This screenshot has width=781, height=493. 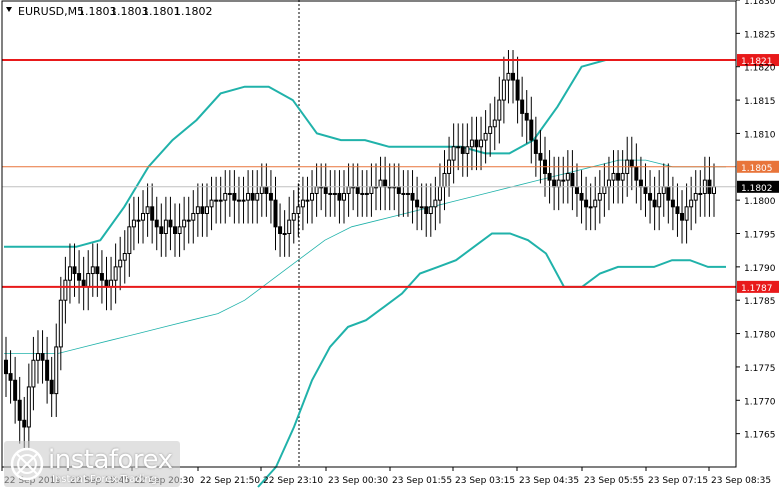 I want to click on x-tick-label: 22 Sep 21:50, so click(x=230, y=481).